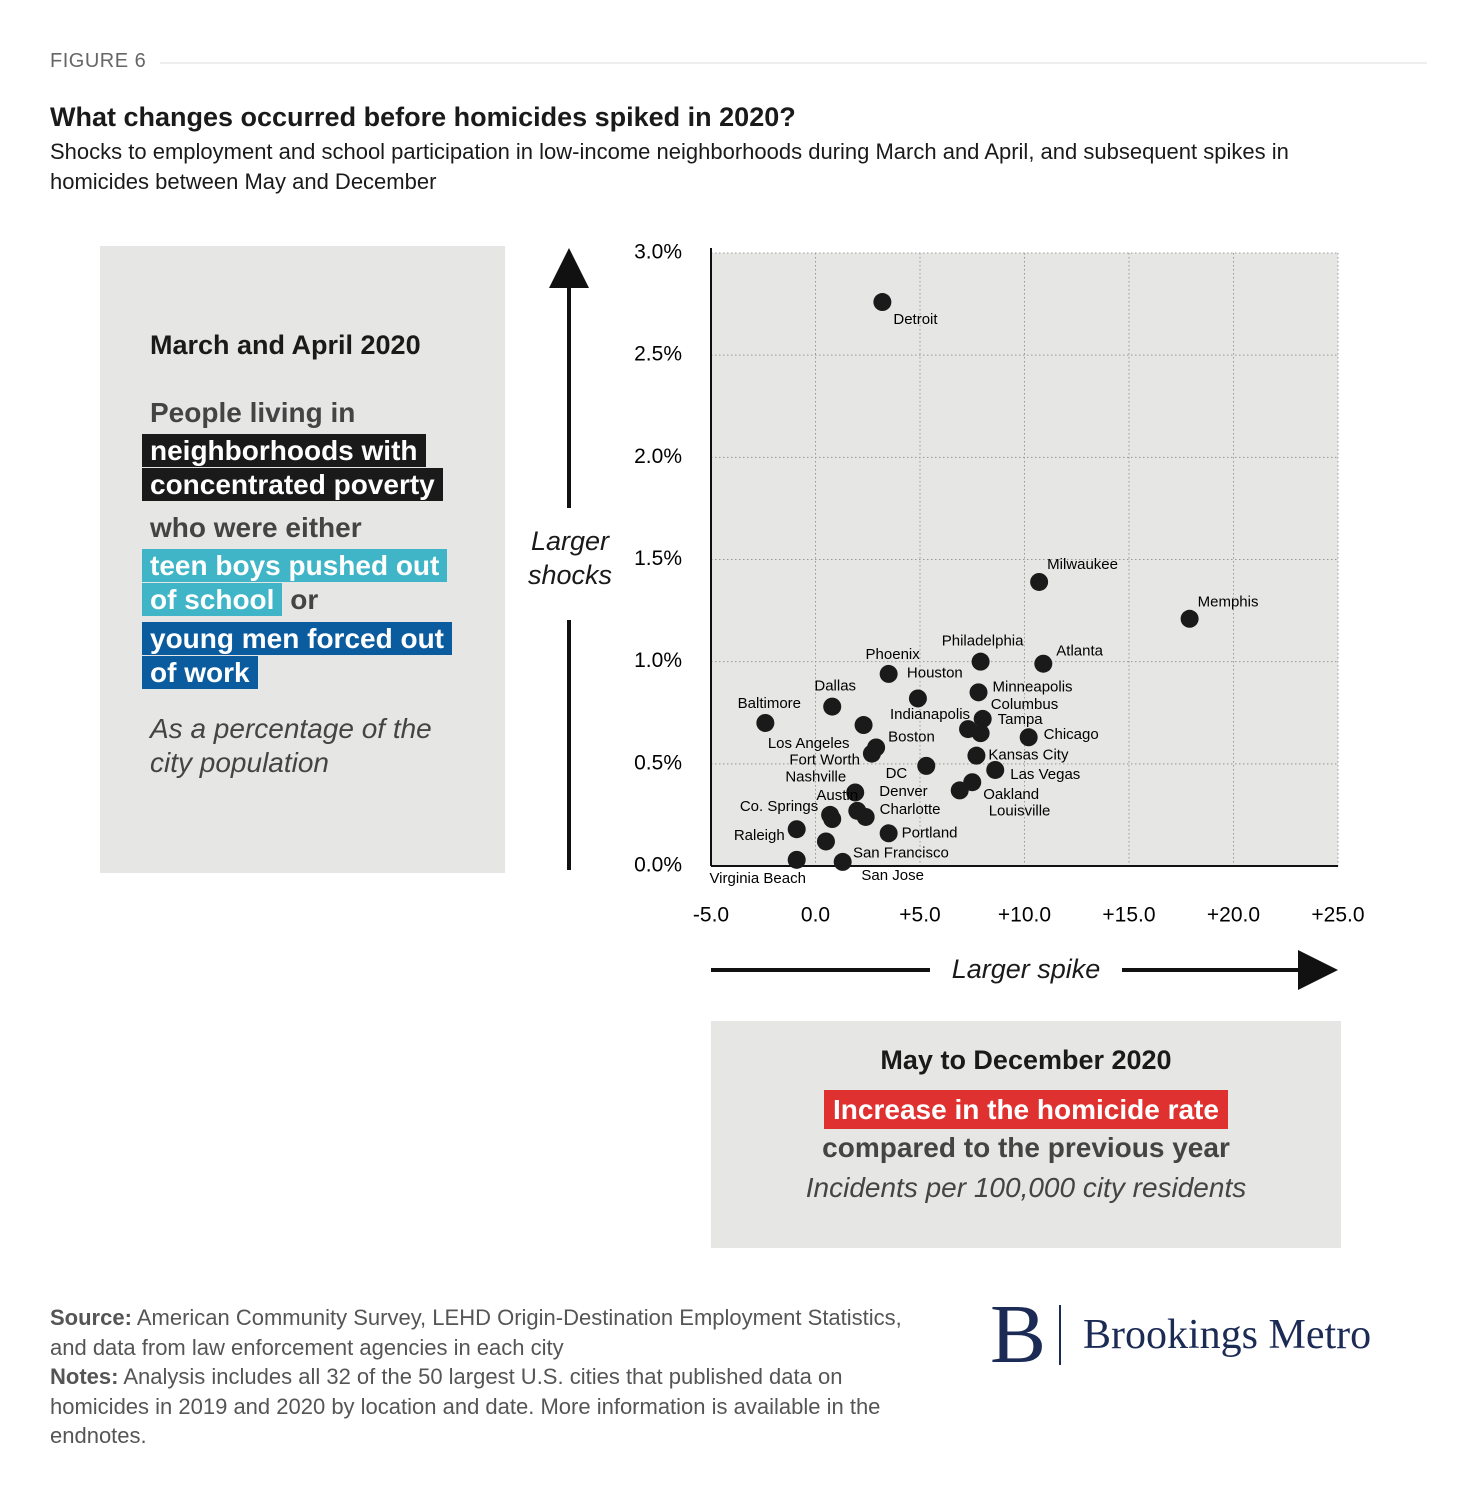 The width and height of the screenshot is (1475, 1499). What do you see at coordinates (757, 878) in the screenshot?
I see `point-label: Virginia Beach` at bounding box center [757, 878].